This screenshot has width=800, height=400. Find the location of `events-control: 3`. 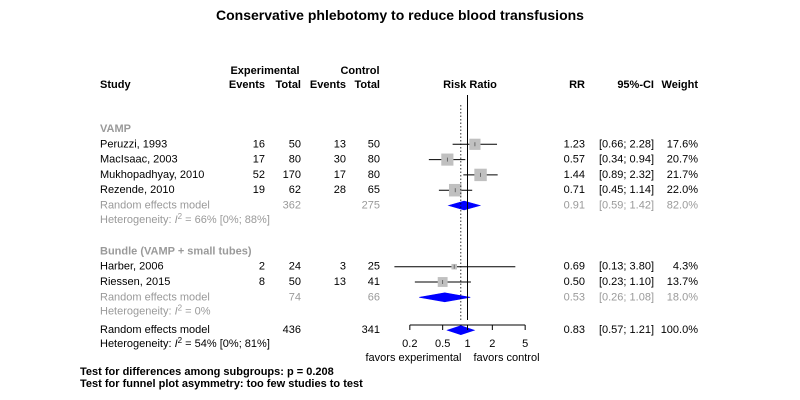

events-control: 3 is located at coordinates (343, 267).